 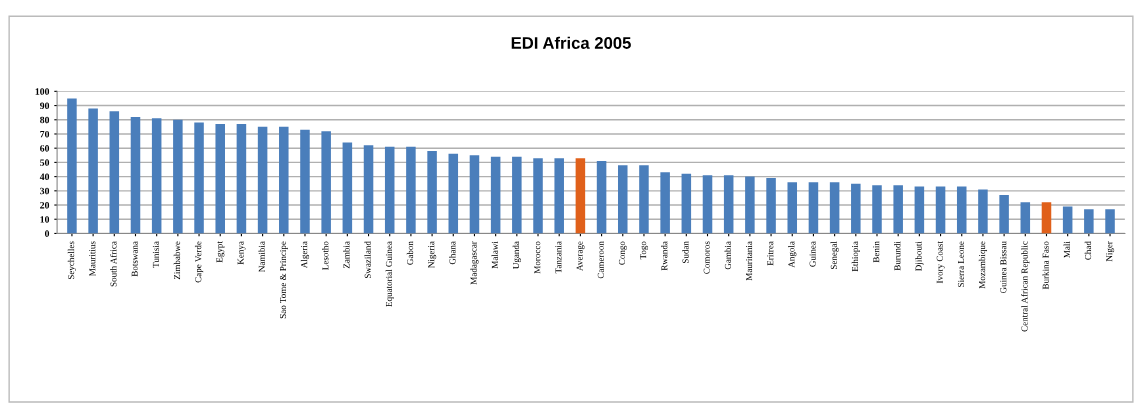 What do you see at coordinates (134, 259) in the screenshot?
I see `x-tick-label: Botswana` at bounding box center [134, 259].